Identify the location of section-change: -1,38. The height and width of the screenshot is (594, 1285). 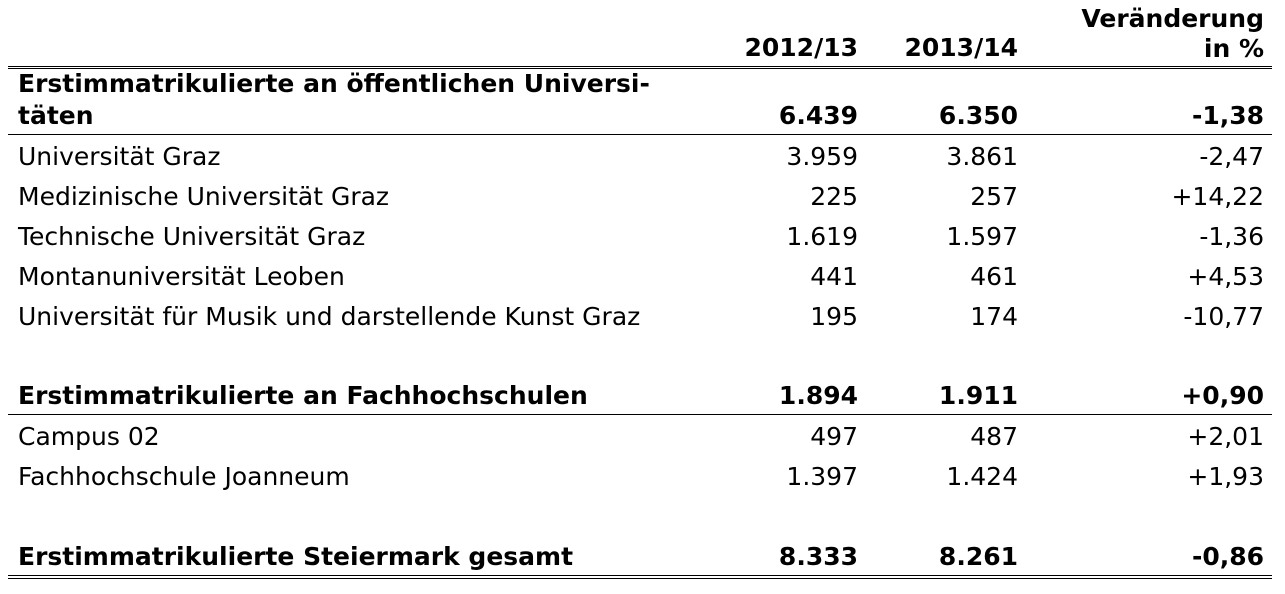
(1227, 115).